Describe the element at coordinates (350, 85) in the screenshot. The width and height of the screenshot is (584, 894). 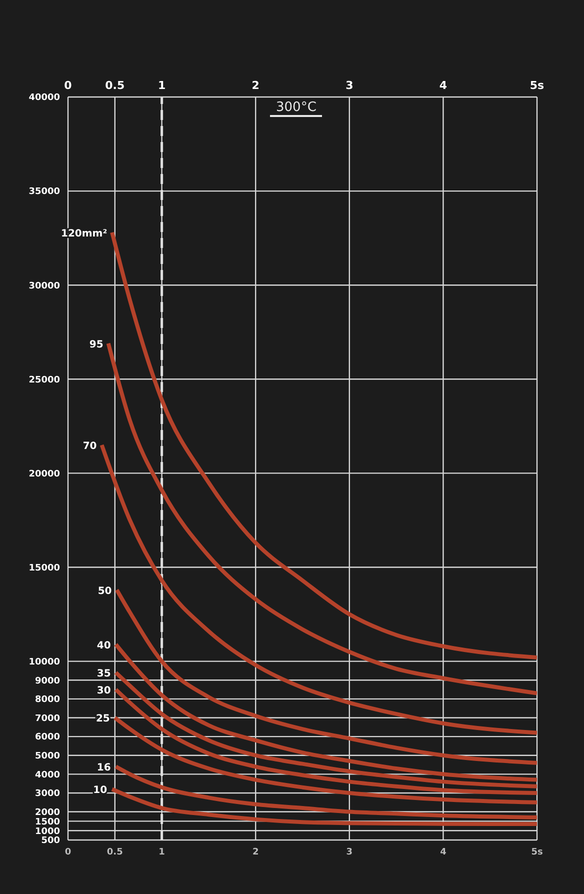
I see `x-tick-label: 3` at that location.